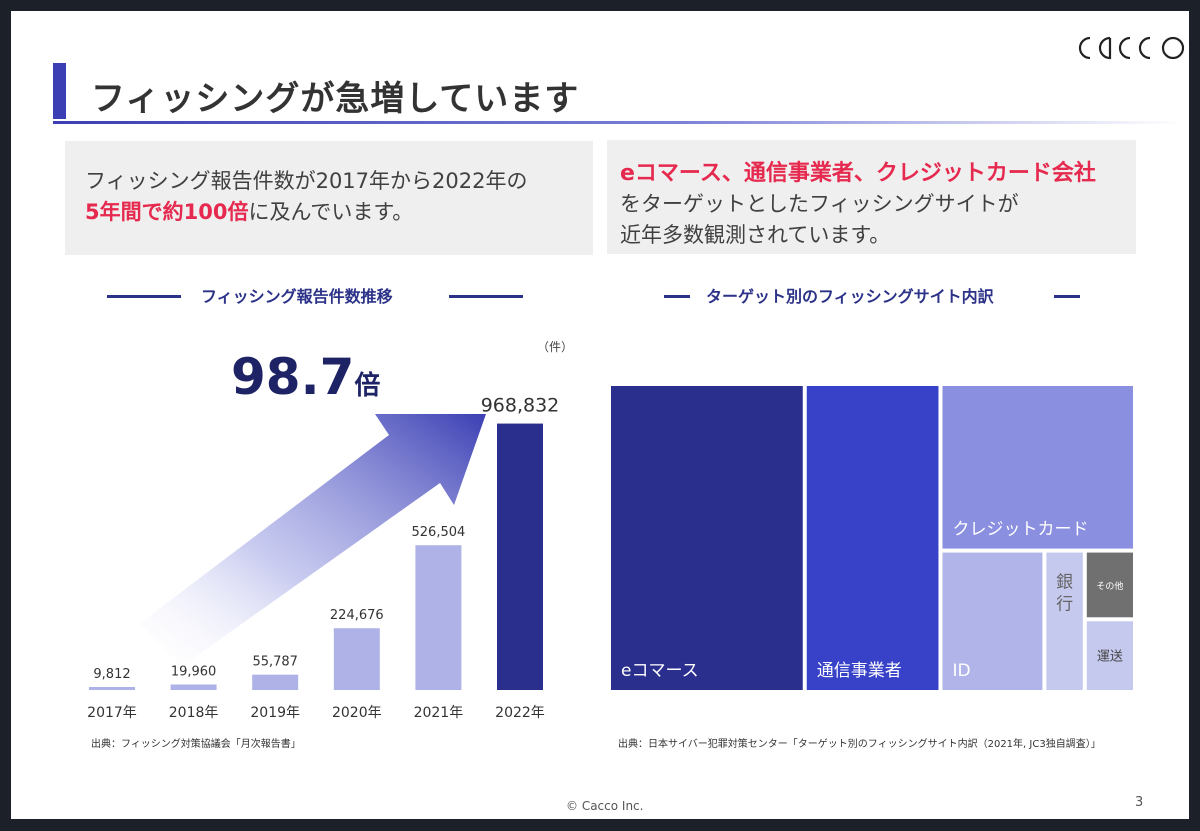 Image resolution: width=1200 pixels, height=831 pixels. Describe the element at coordinates (275, 662) in the screenshot. I see `bar-value-label: 55,787` at that location.